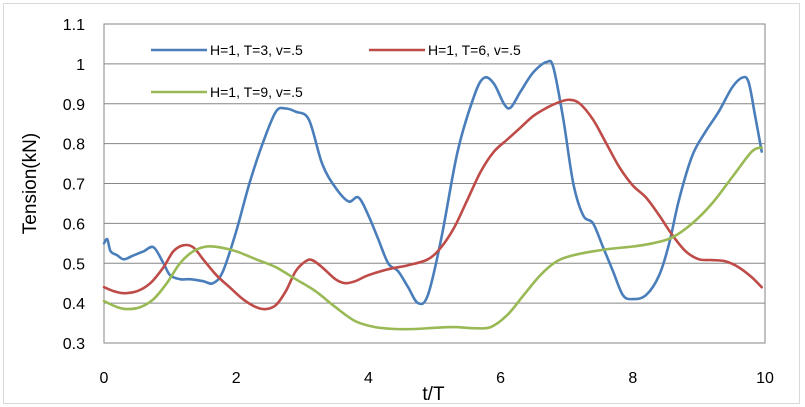 The height and width of the screenshot is (407, 805). I want to click on x-axis-title: t/T, so click(433, 394).